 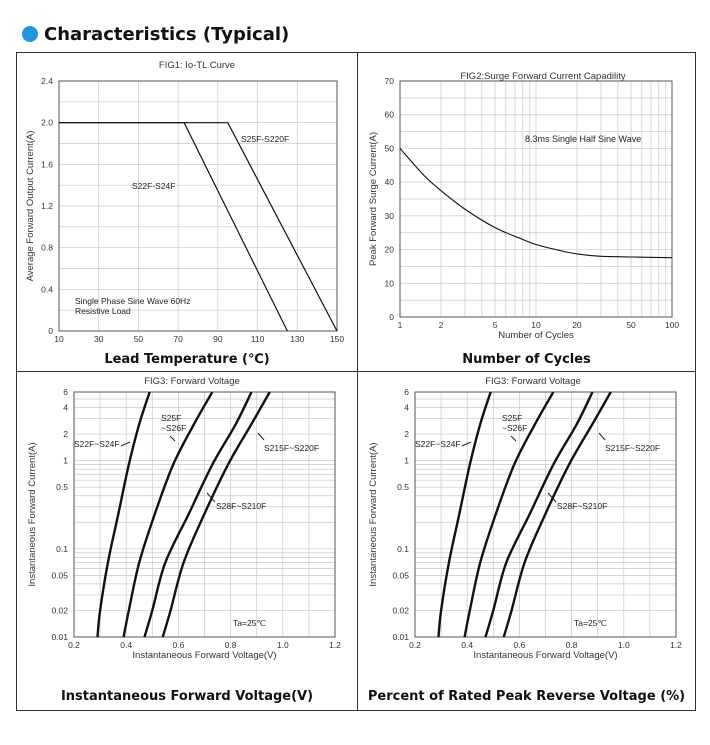 What do you see at coordinates (390, 81) in the screenshot?
I see `y-tick-label: 70` at bounding box center [390, 81].